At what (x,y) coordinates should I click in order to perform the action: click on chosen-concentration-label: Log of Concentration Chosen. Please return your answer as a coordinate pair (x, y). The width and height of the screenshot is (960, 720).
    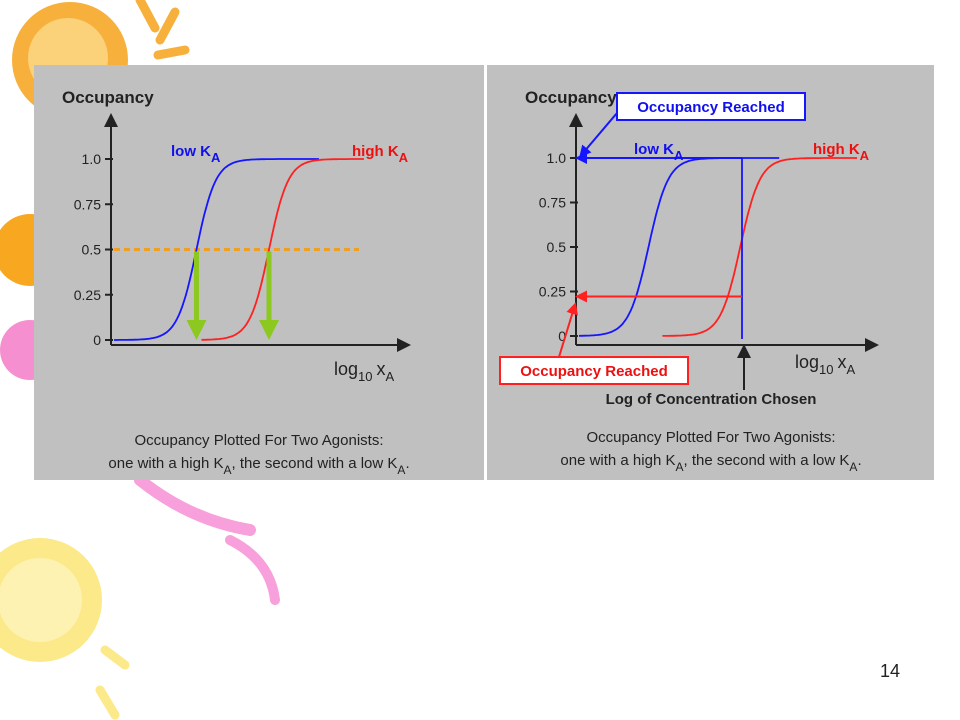
    Looking at the image, I should click on (711, 399).